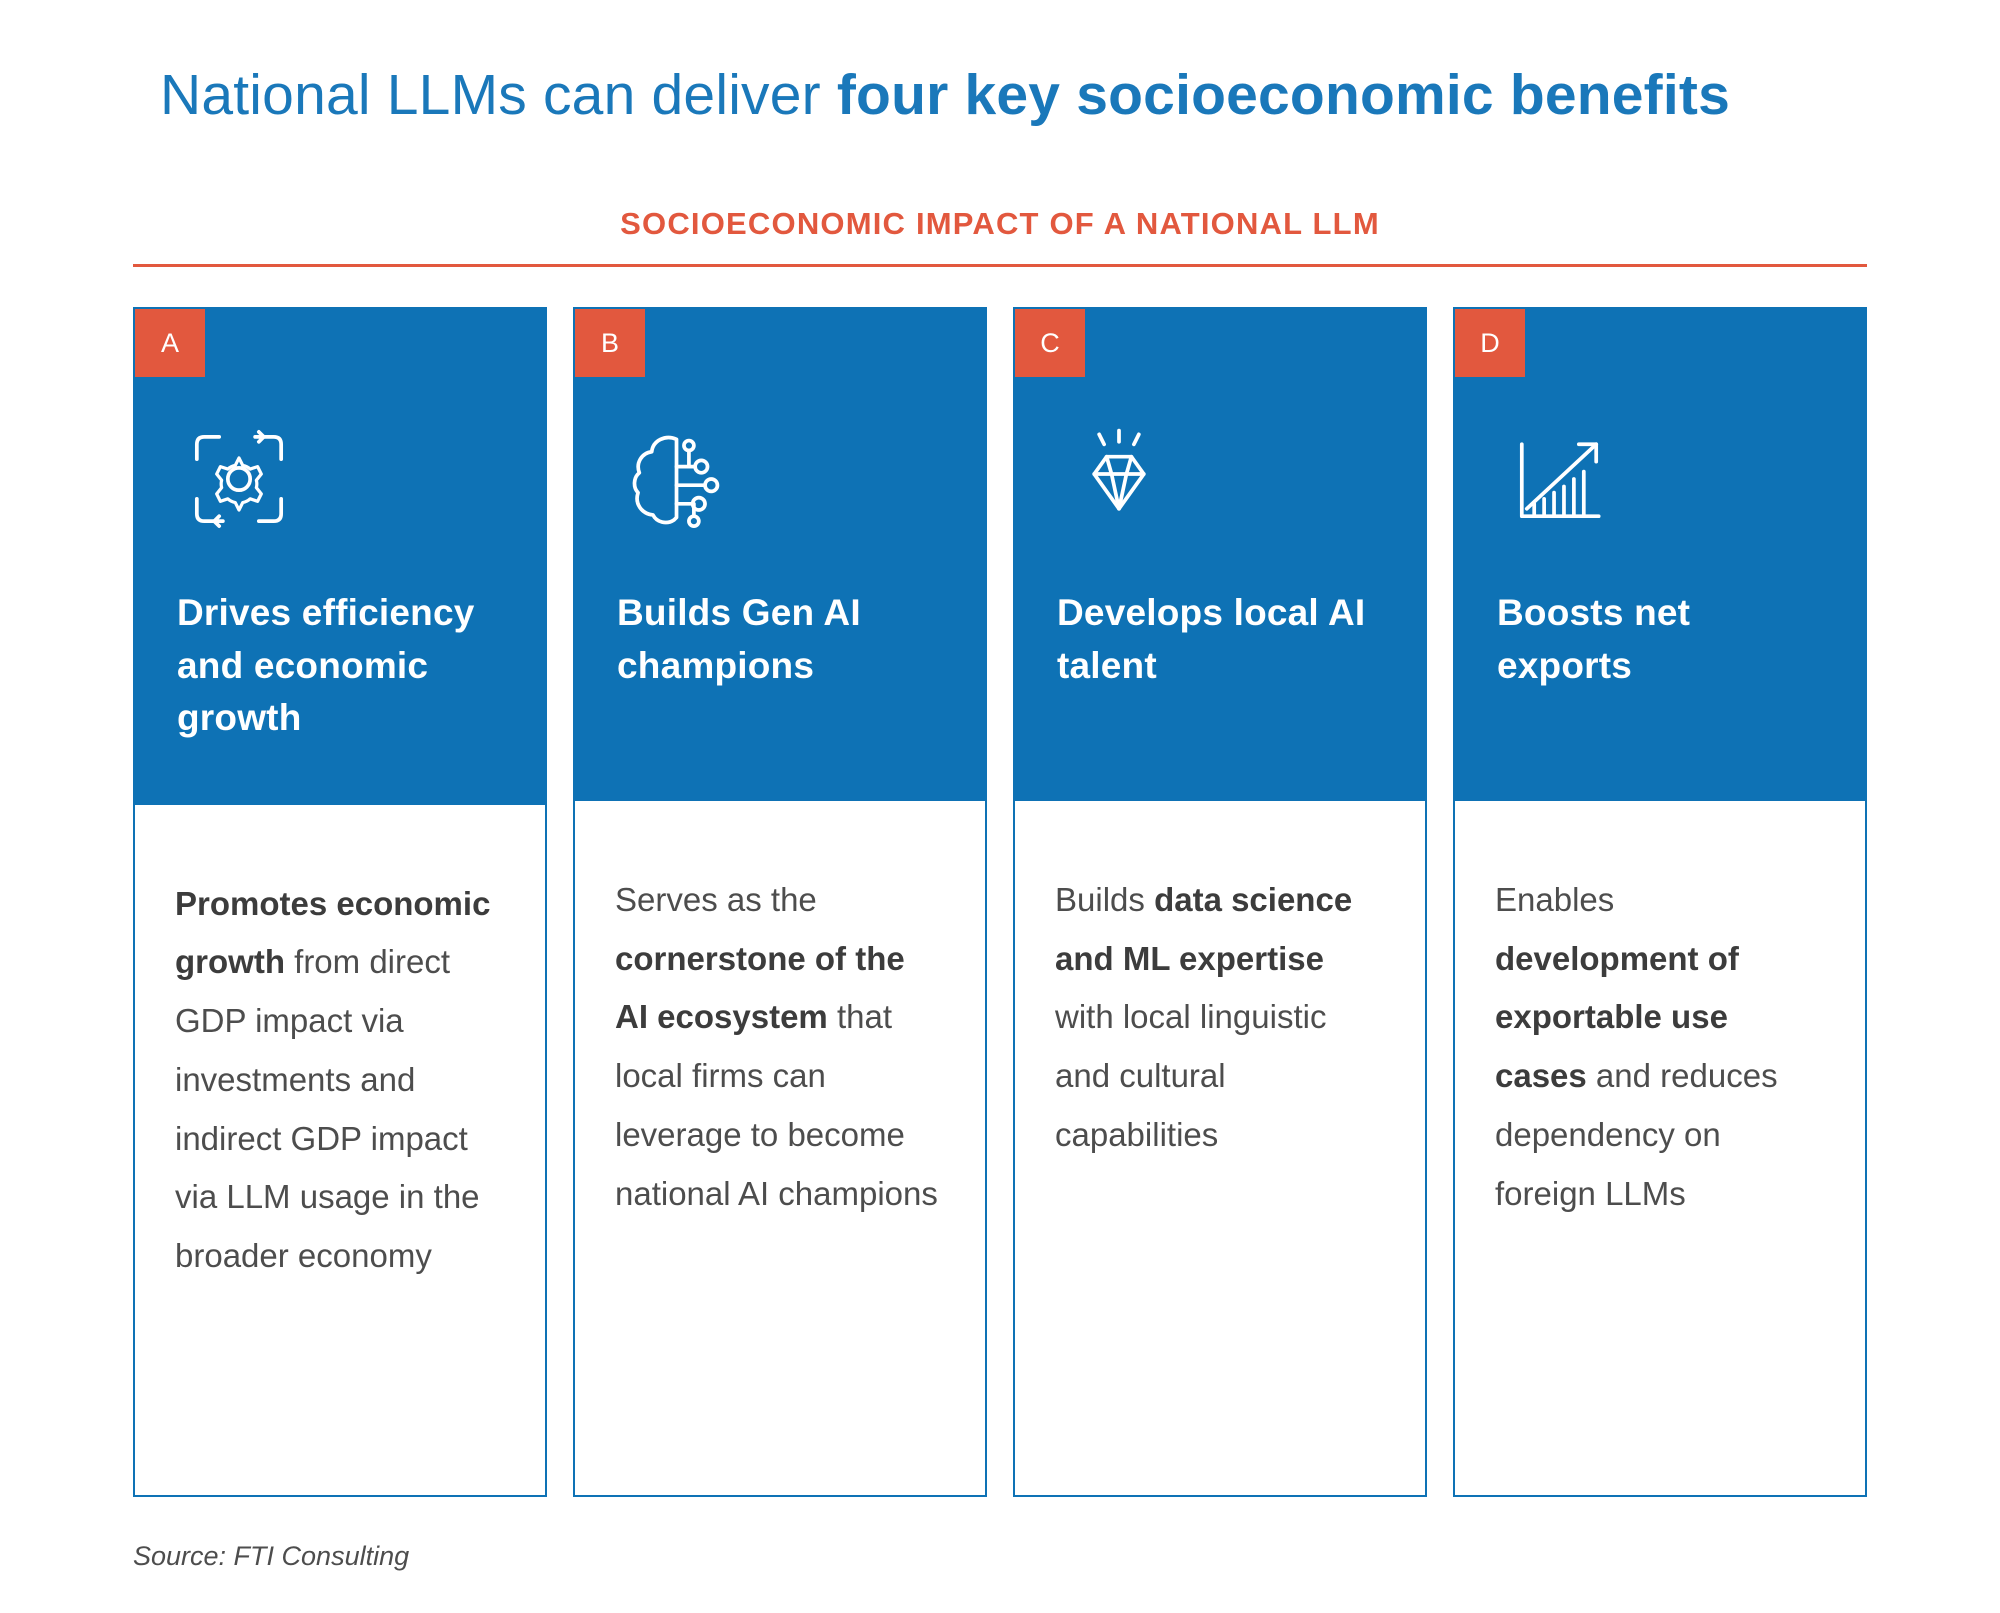 Image resolution: width=2000 pixels, height=1613 pixels. I want to click on card-header: D Boosts net exports, so click(1660, 555).